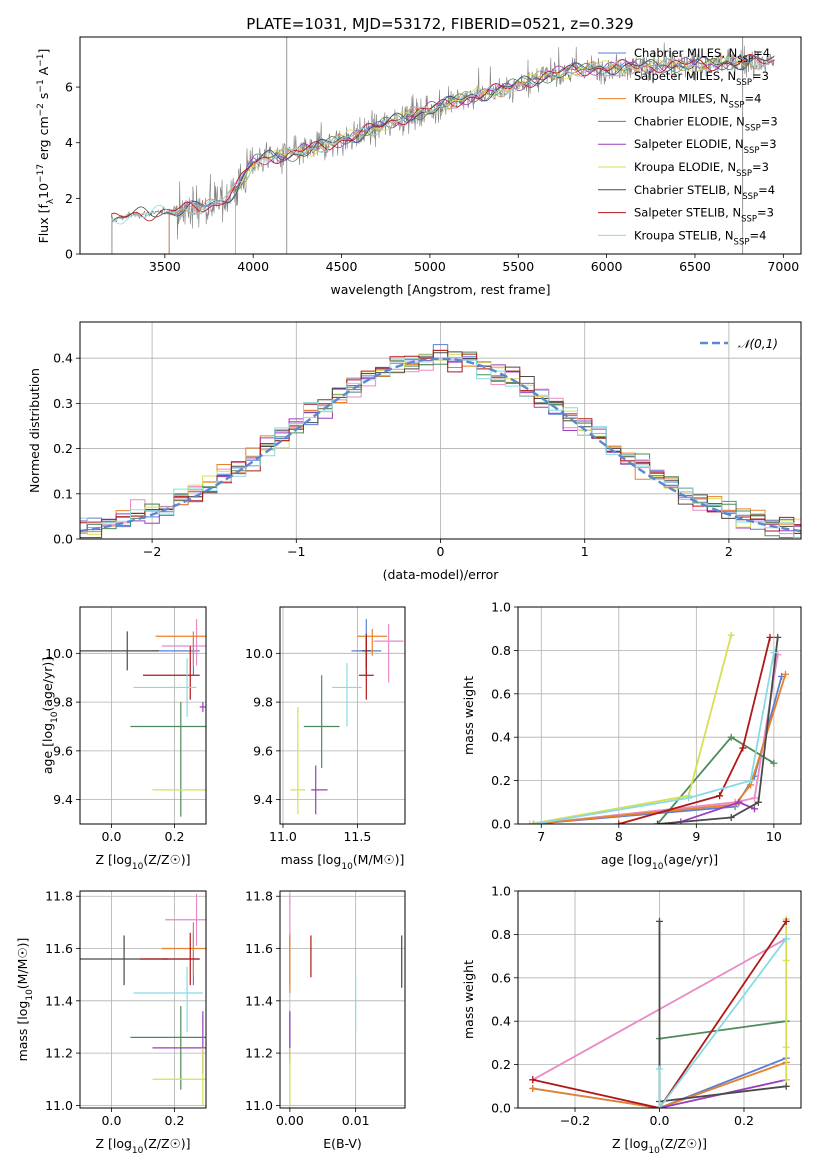 Image resolution: width=819 pixels, height=1170 pixels. Describe the element at coordinates (696, 836) in the screenshot. I see `x-tick-label: 9` at that location.